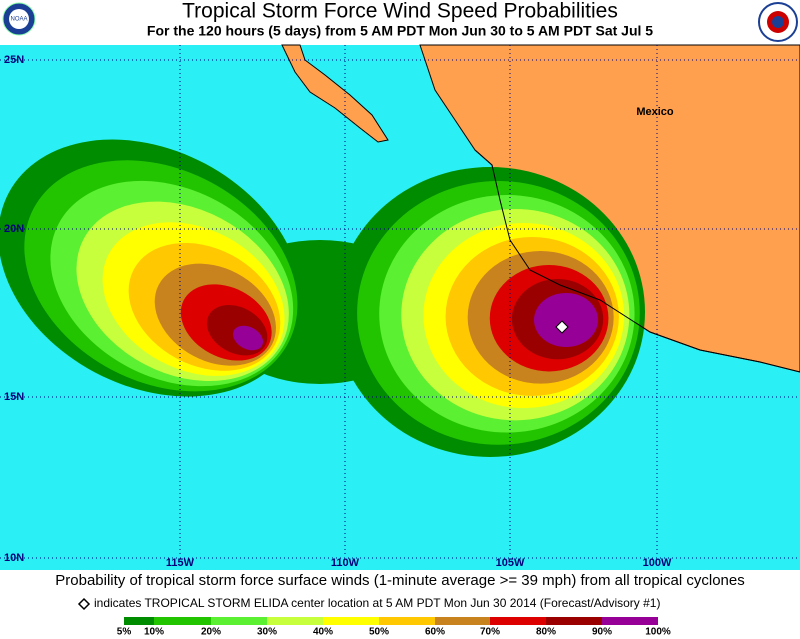  What do you see at coordinates (637, 261) in the screenshot?
I see `coastline` at bounding box center [637, 261].